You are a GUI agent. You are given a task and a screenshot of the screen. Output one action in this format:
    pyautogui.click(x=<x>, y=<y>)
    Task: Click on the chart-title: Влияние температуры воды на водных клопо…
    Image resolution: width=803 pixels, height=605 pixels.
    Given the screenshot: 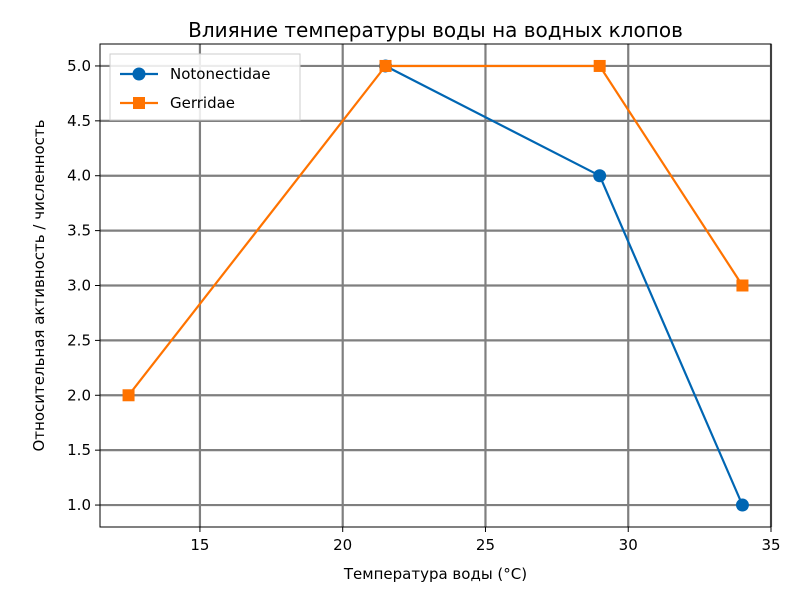 What is the action you would take?
    pyautogui.click(x=435, y=30)
    